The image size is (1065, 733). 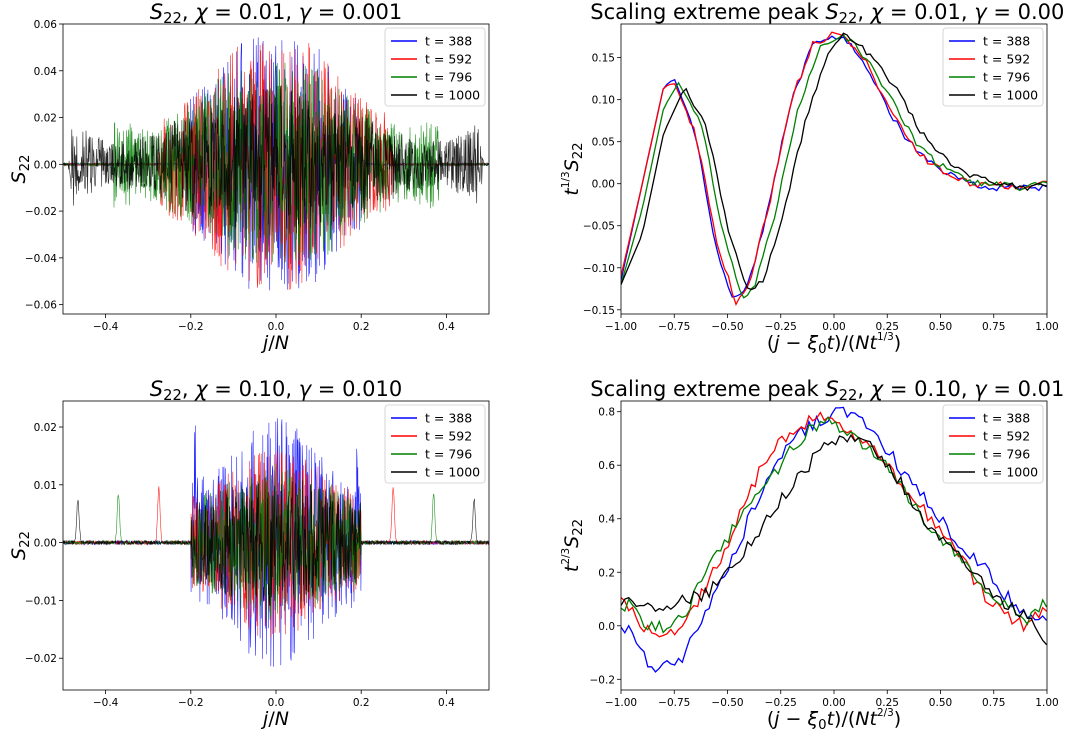 What do you see at coordinates (606, 520) in the screenshot?
I see `y-tick-label: 0.4` at bounding box center [606, 520].